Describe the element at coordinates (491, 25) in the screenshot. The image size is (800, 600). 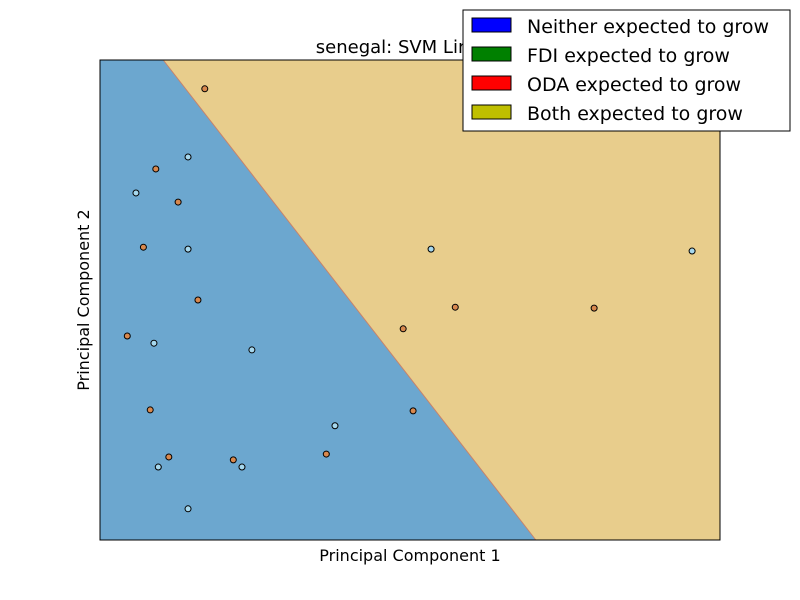
I see `legend-swatch-neither` at that location.